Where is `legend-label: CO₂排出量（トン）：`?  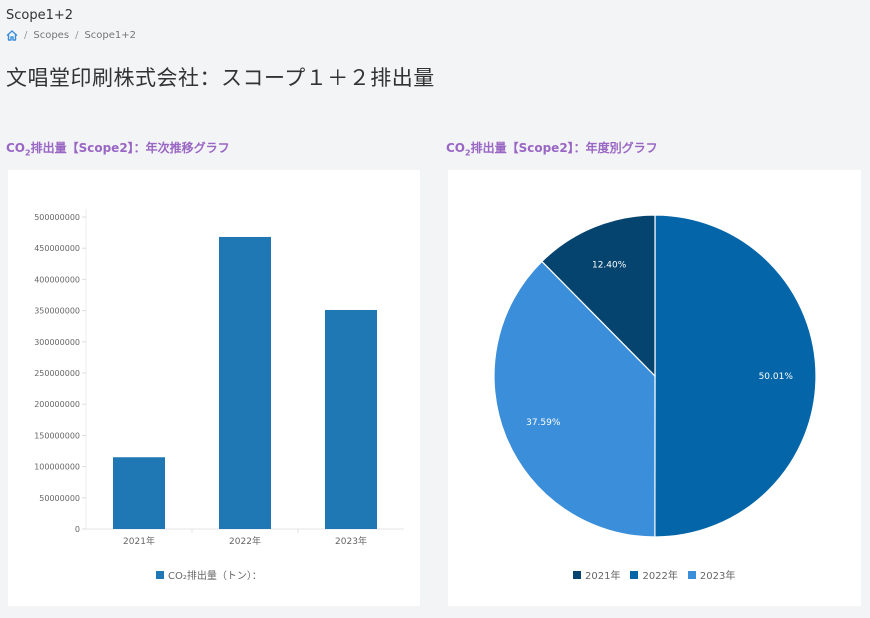
legend-label: CO₂排出量（トン）： is located at coordinates (215, 576).